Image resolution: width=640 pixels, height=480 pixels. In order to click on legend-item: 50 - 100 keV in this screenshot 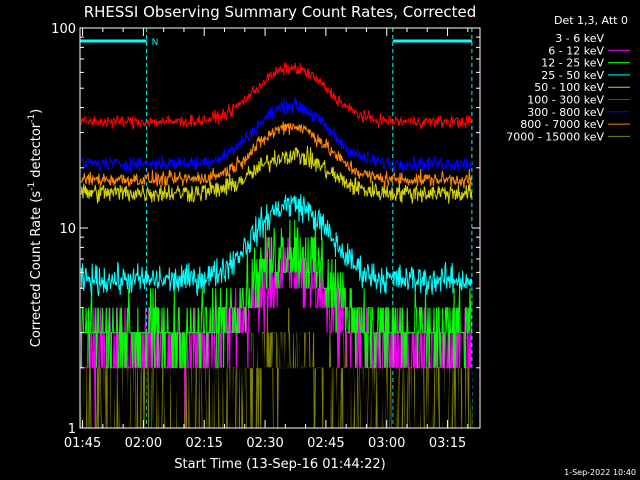, I will do `click(582, 87)`.